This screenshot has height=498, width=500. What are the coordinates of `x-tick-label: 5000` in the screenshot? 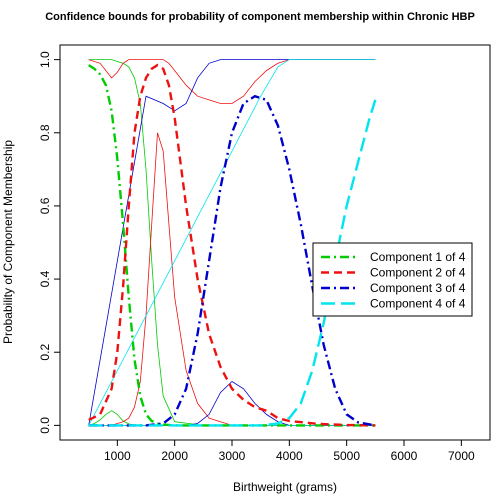 It's located at (346, 456).